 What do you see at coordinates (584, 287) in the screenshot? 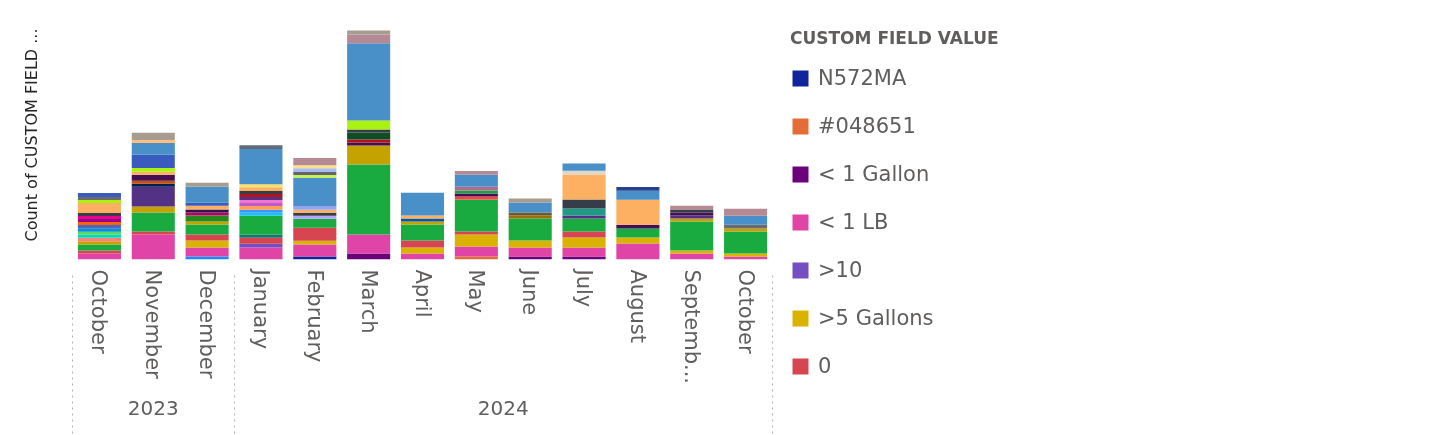
I see `x-tick-label: July` at bounding box center [584, 287].